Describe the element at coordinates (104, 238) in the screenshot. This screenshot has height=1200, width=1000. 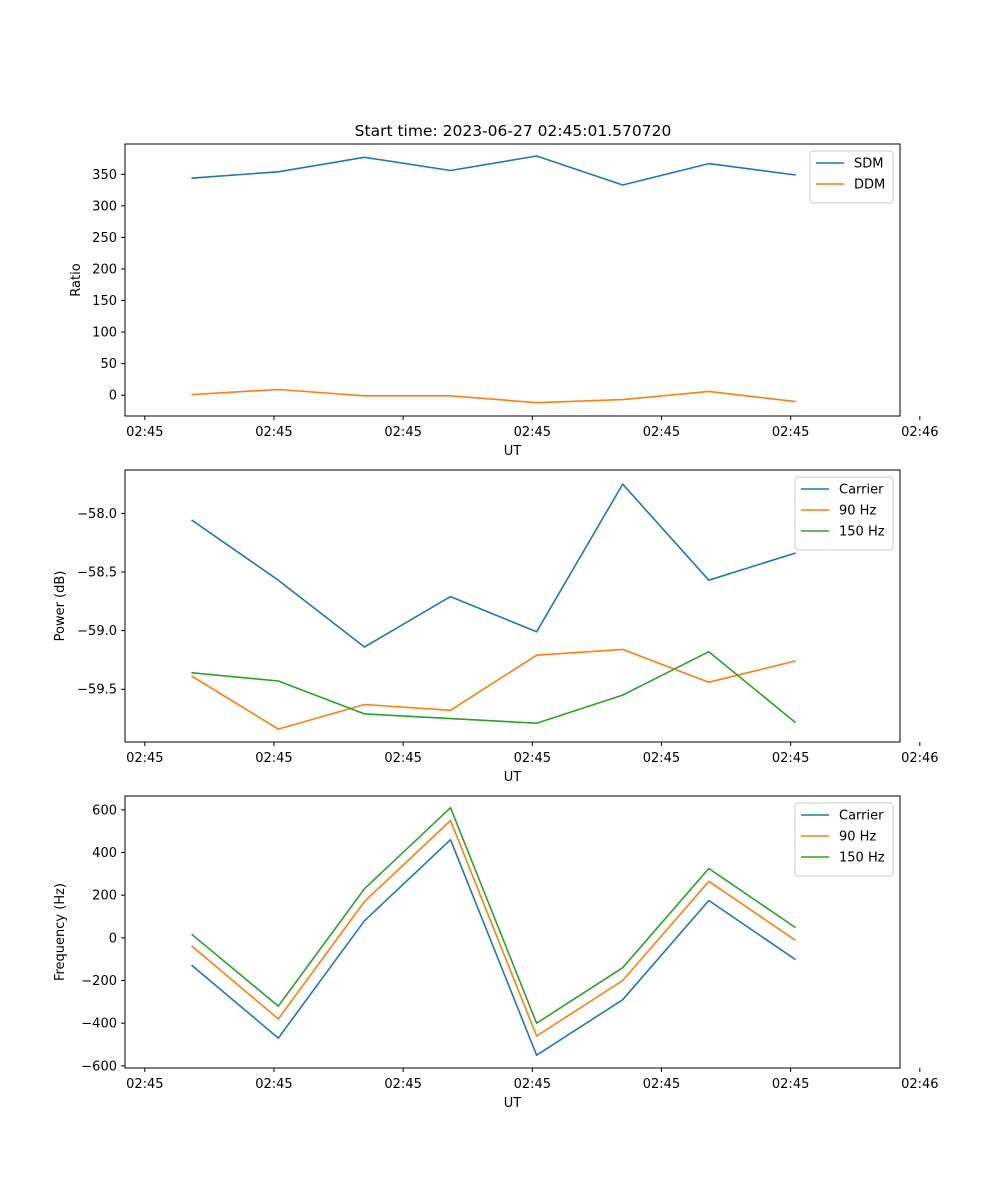
I see `y-tick-label: 250` at that location.